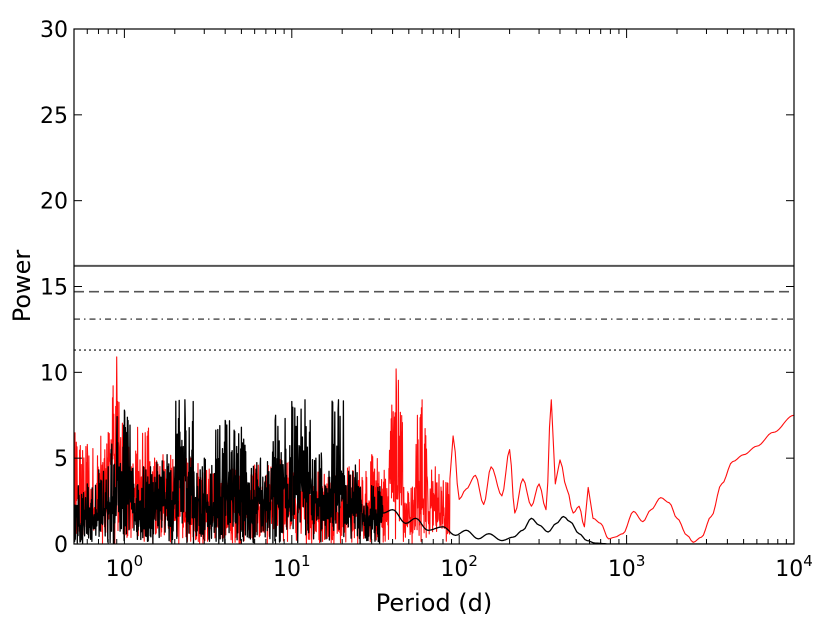  I want to click on threshold-lines, so click(434, 307).